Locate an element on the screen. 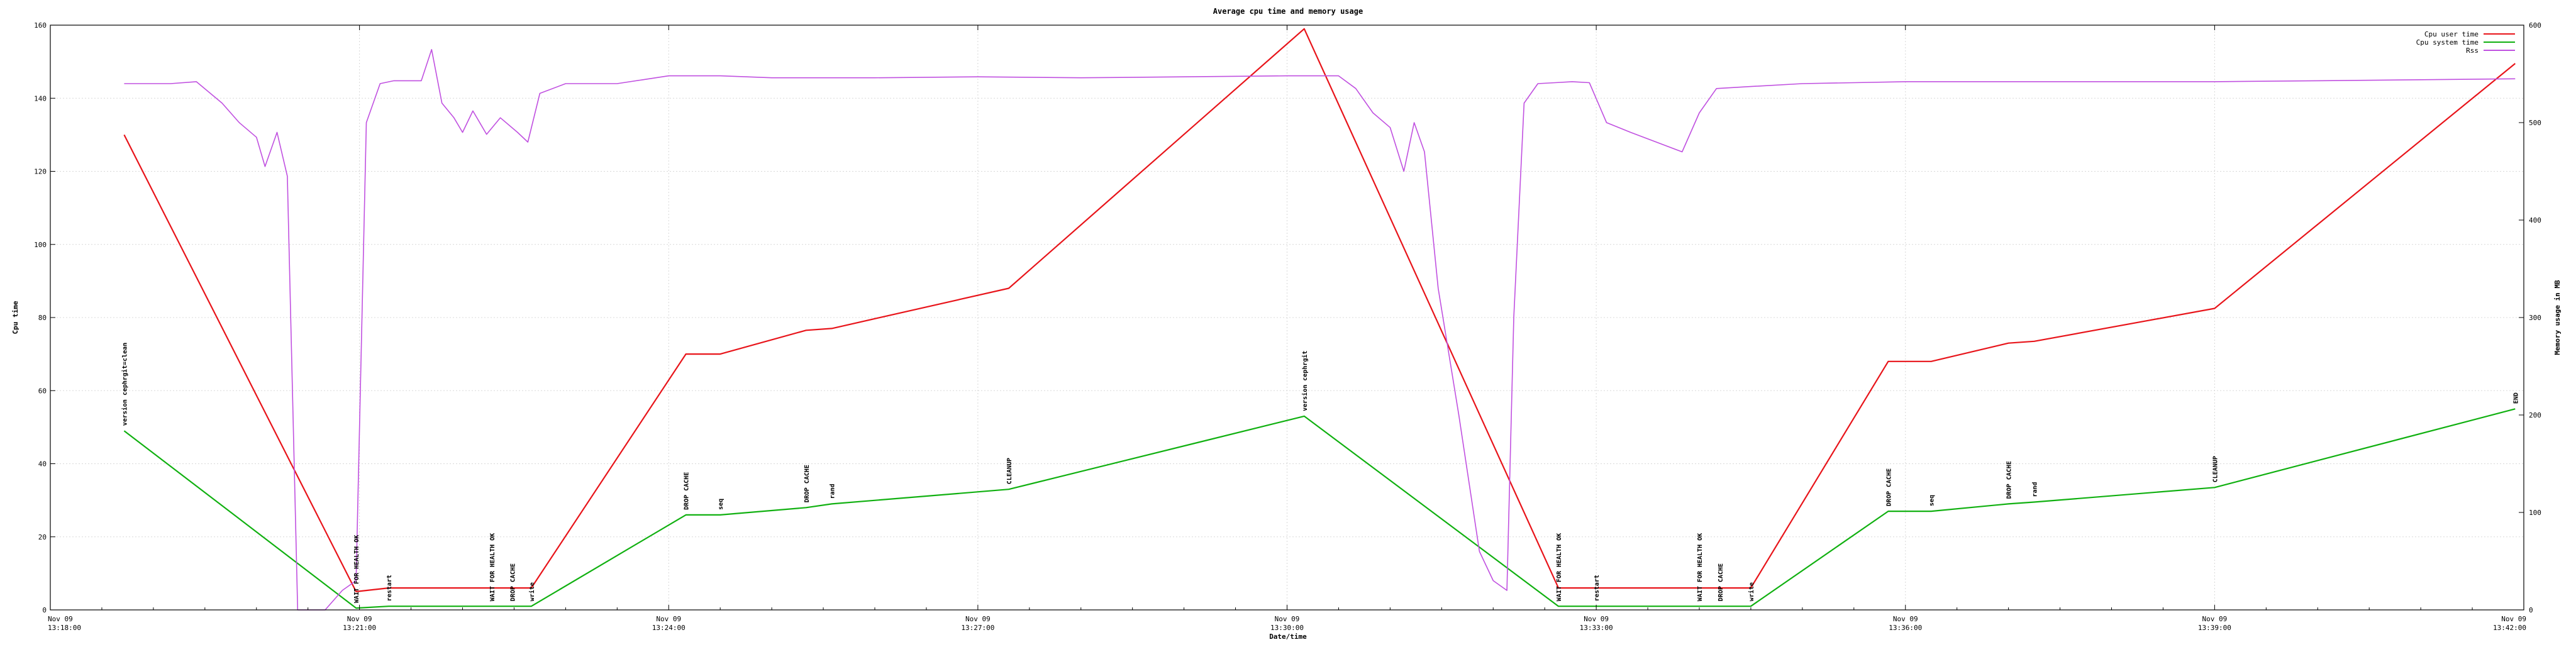  y-tick-label: 160 is located at coordinates (40, 25).